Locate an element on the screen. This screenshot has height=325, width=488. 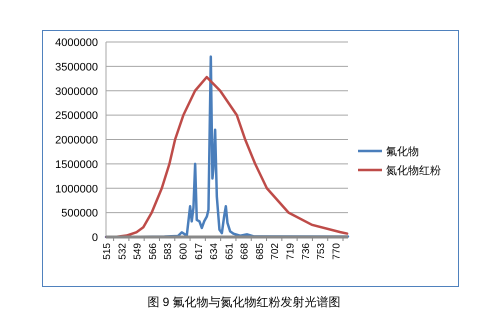
x-tick-label: 583 is located at coordinates (168, 251).